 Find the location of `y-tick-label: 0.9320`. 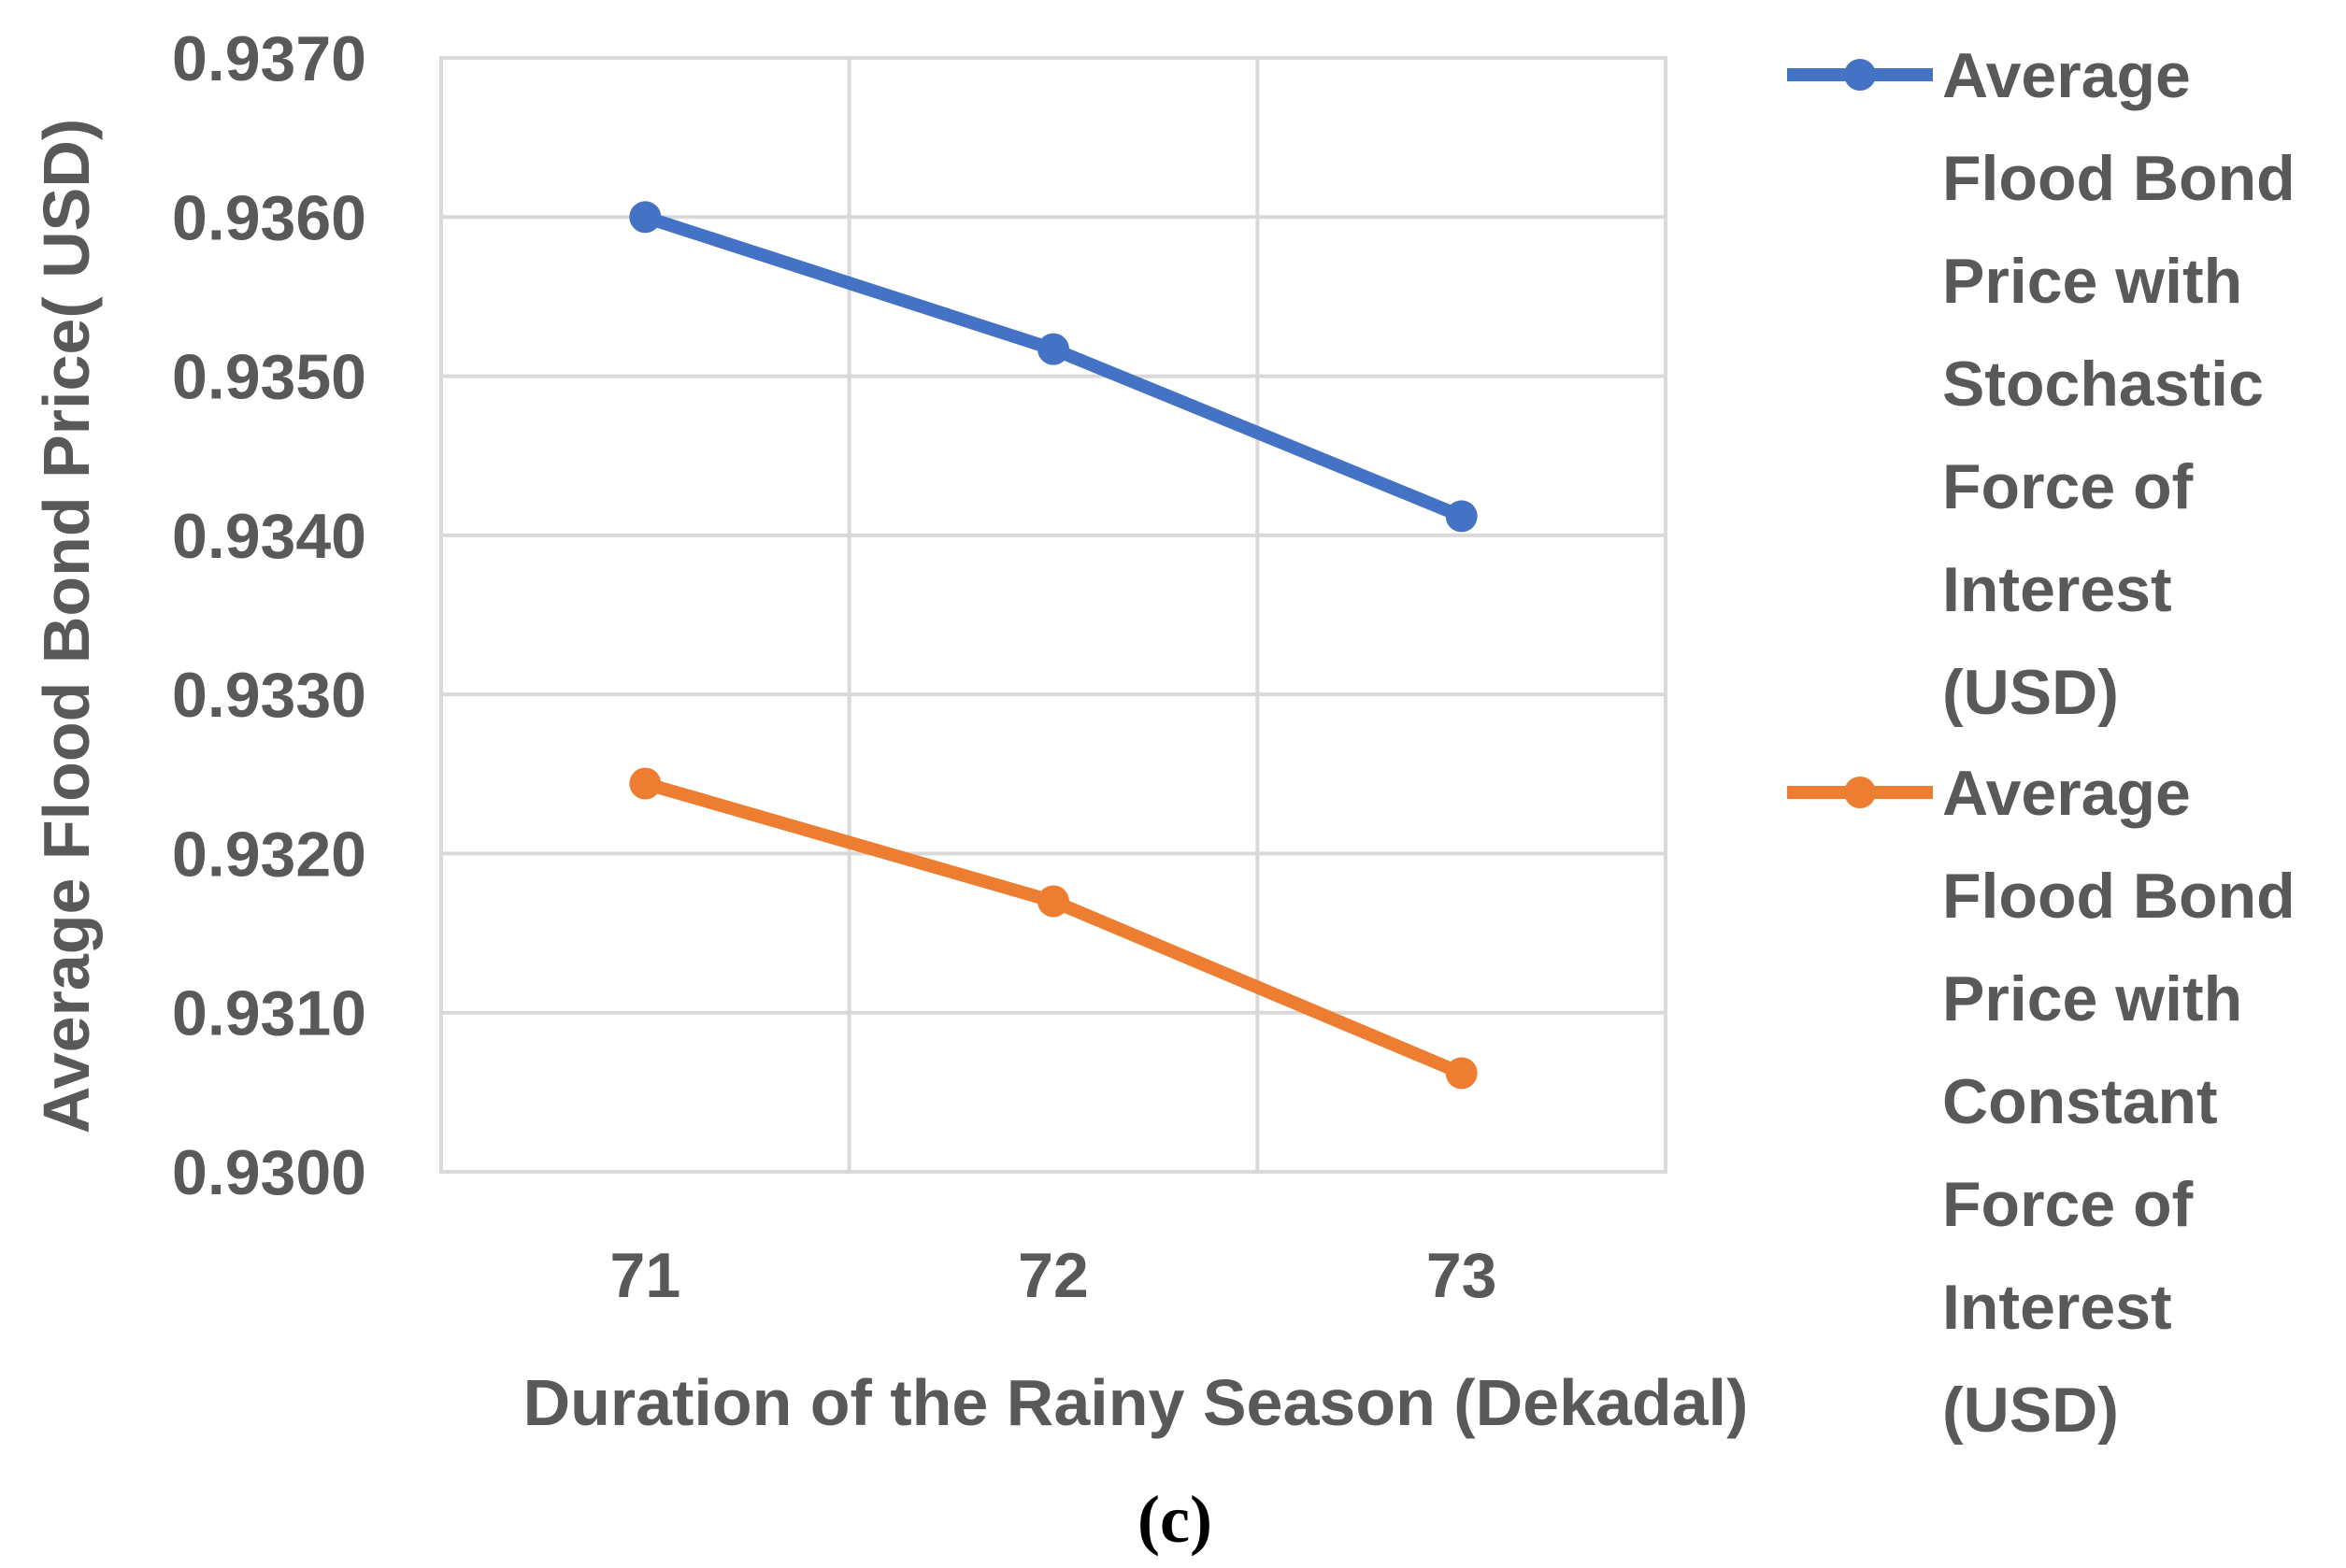

y-tick-label: 0.9320 is located at coordinates (269, 854).